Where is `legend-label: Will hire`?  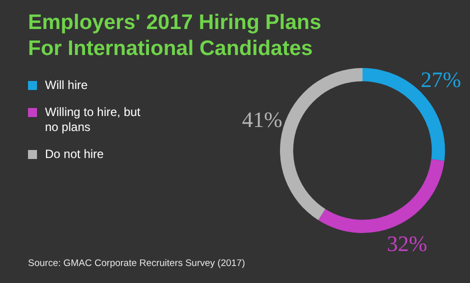
legend-label: Will hire is located at coordinates (67, 85).